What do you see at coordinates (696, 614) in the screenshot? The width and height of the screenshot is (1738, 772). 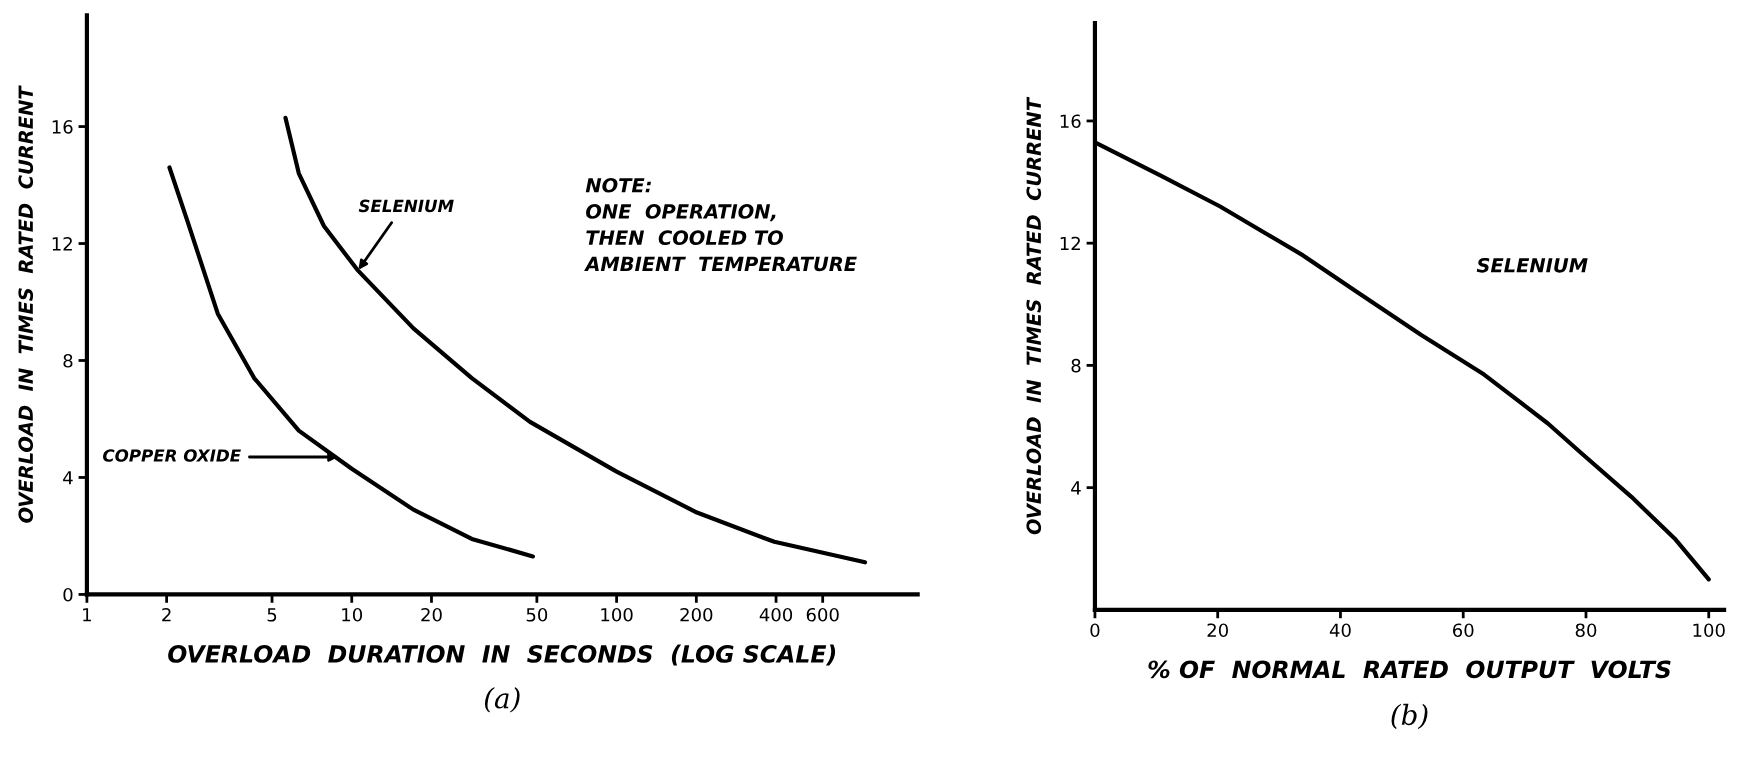 I see `x-tick-label: 200` at bounding box center [696, 614].